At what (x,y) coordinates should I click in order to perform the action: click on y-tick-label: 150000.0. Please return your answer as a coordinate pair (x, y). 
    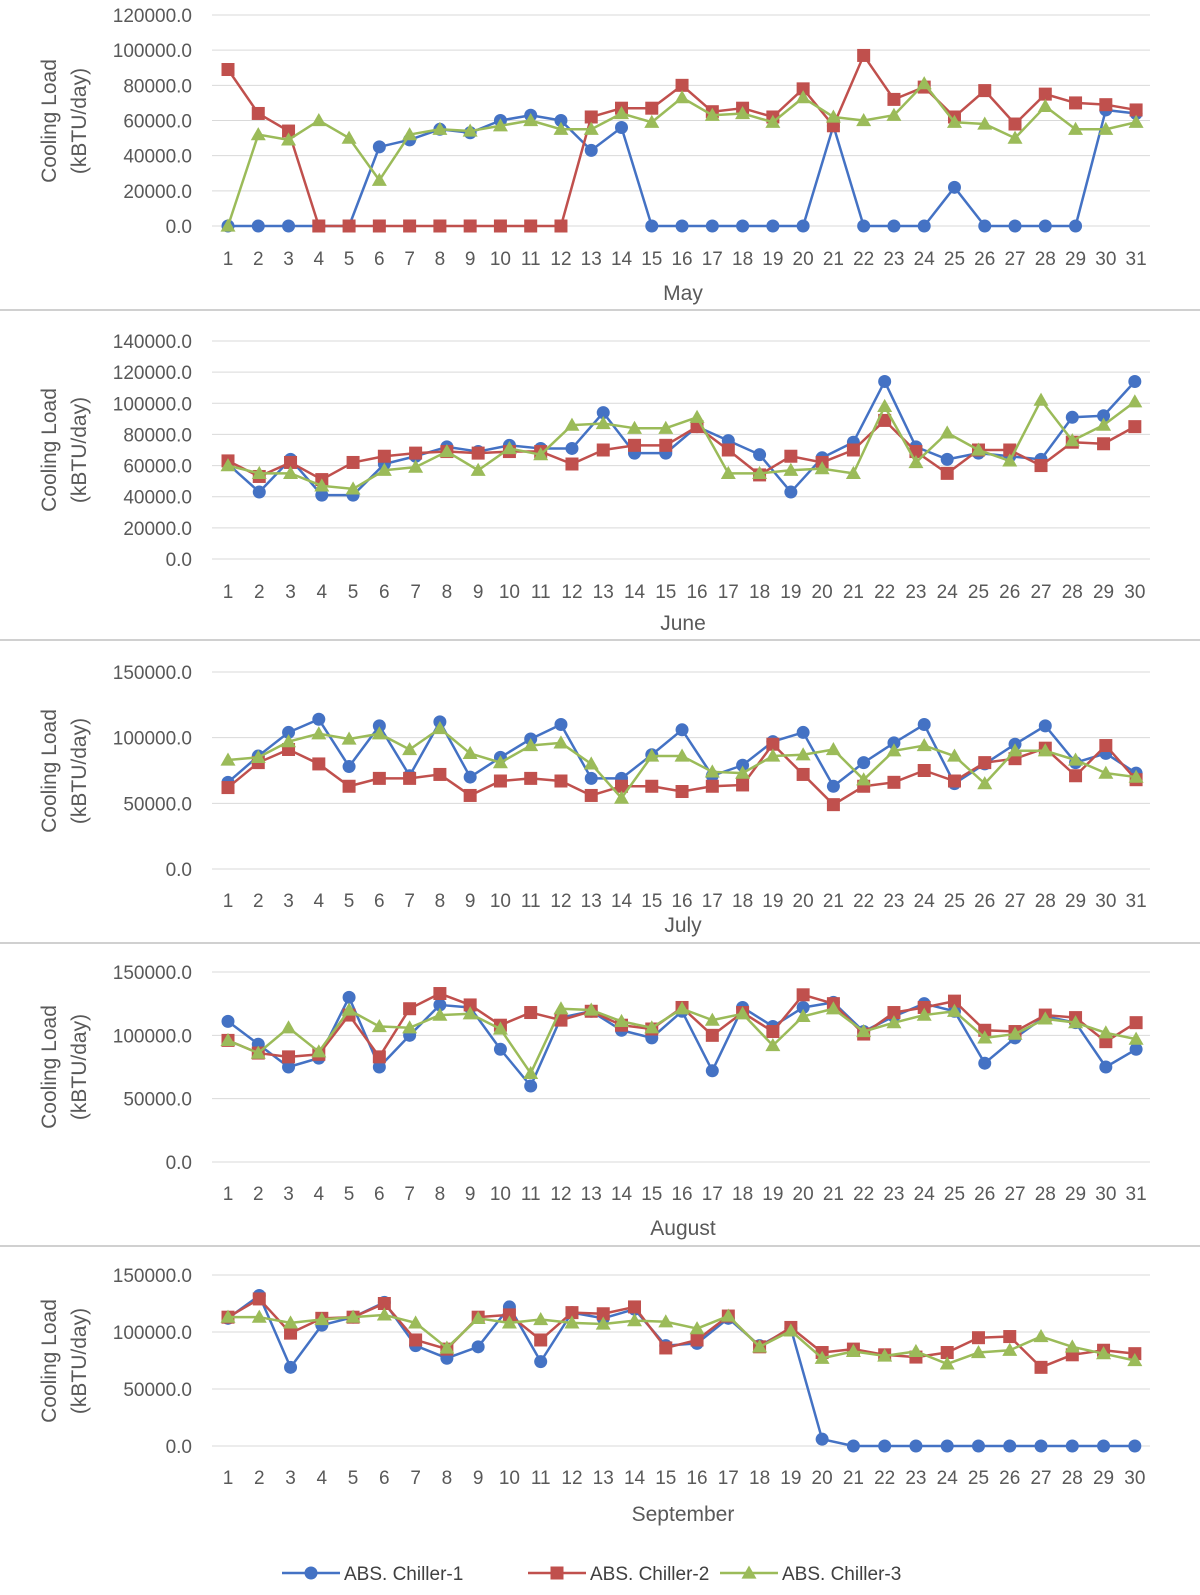
    Looking at the image, I should click on (152, 1276).